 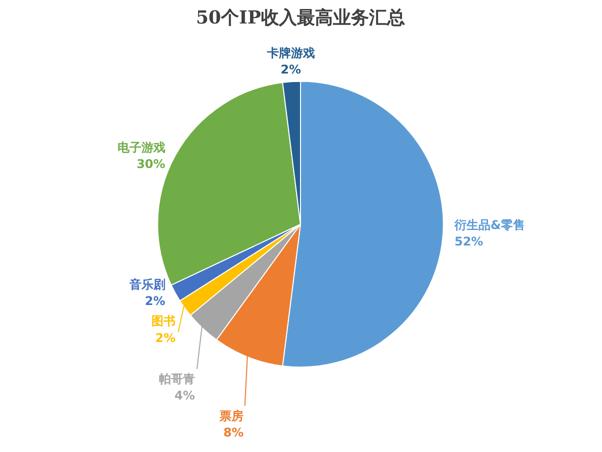 I want to click on slice-label: 帕哥青, so click(x=176, y=379).